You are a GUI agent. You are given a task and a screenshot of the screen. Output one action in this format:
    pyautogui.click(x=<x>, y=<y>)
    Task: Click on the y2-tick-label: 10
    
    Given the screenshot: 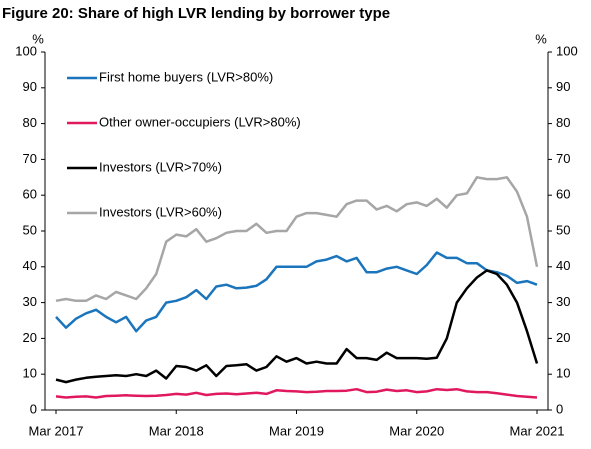 What is the action you would take?
    pyautogui.click(x=563, y=373)
    